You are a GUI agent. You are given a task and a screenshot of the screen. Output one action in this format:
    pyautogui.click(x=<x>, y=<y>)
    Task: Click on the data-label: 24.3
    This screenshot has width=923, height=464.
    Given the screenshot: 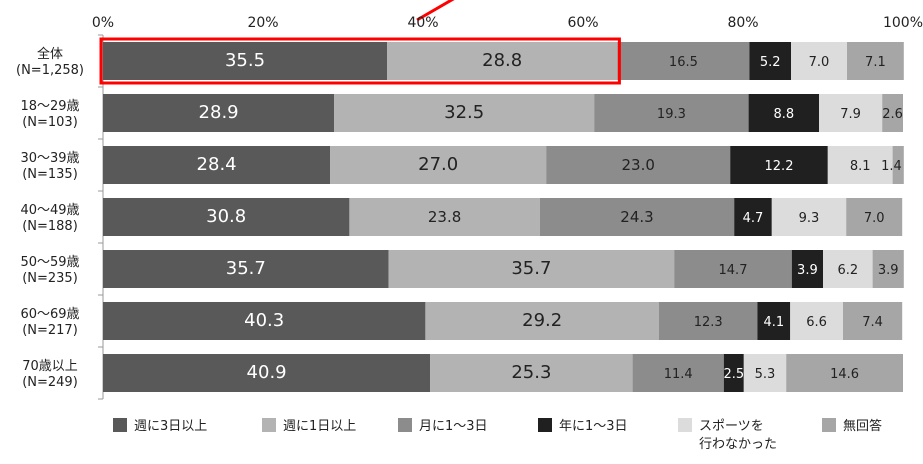 What is the action you would take?
    pyautogui.click(x=636, y=217)
    